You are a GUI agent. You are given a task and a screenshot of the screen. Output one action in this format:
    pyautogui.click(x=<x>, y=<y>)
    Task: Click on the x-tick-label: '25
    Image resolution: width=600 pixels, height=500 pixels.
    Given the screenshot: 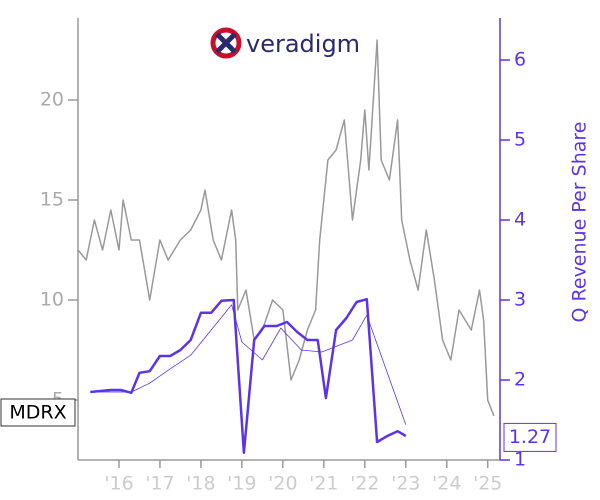 What is the action you would take?
    pyautogui.click(x=487, y=484)
    